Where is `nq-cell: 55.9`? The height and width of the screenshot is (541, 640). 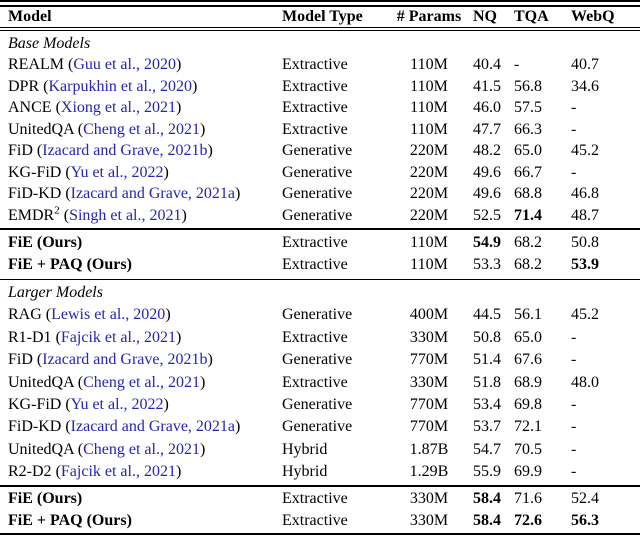
nq-cell: 55.9 is located at coordinates (487, 472).